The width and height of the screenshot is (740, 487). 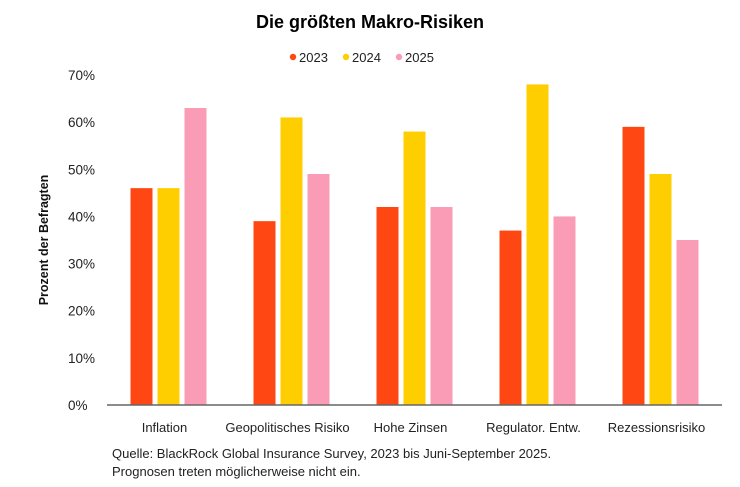 I want to click on legend-marker-2023, so click(x=293, y=57).